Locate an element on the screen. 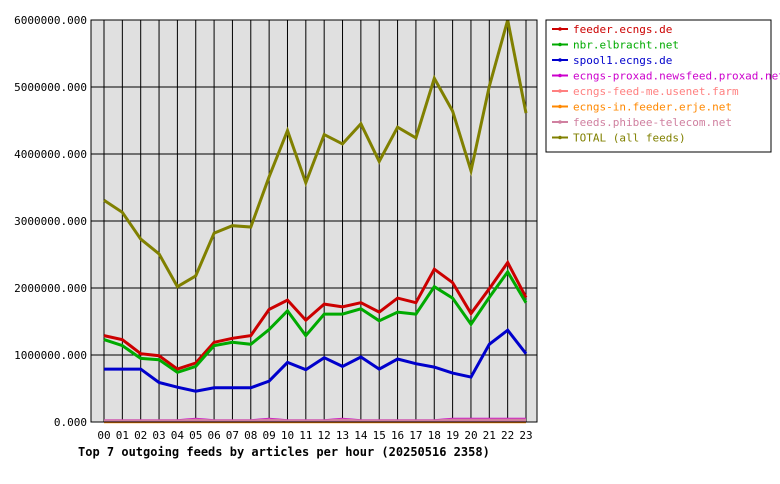 This screenshot has height=484, width=780. y-tick-label: 1000000.000 is located at coordinates (50, 355).